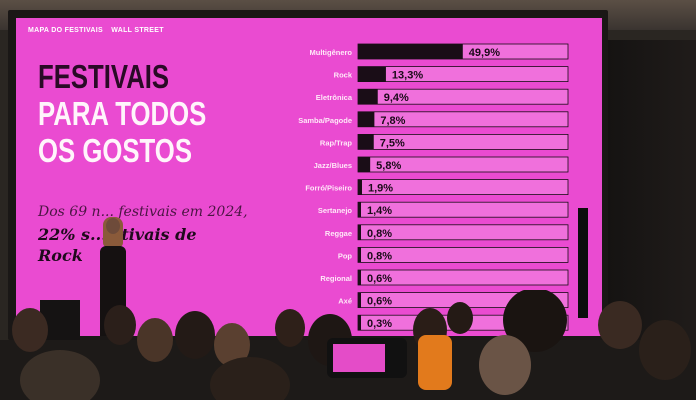  Describe the element at coordinates (104, 76) in the screenshot. I see `headline-line-1: FESTIVAIS` at that location.